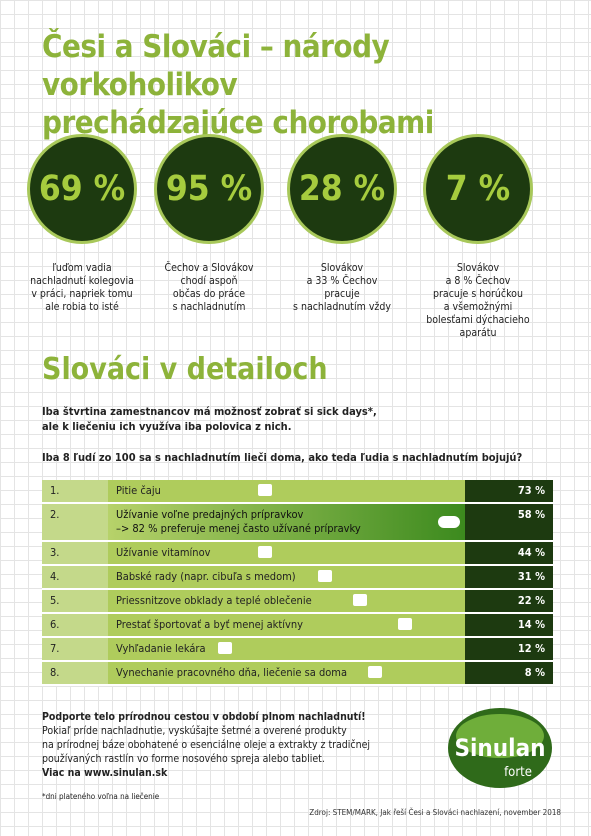 This screenshot has width=591, height=836. Describe the element at coordinates (509, 491) in the screenshot. I see `row-percent: 73 %` at that location.